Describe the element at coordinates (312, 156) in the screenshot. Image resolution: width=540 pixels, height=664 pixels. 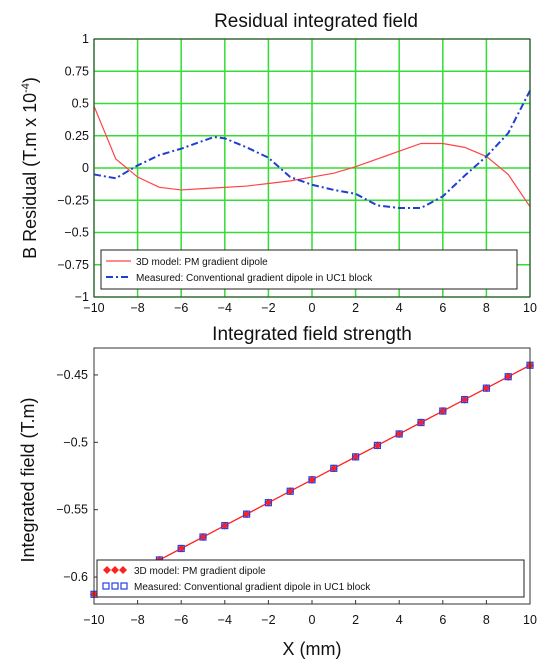
I see `model-residual-line` at that location.